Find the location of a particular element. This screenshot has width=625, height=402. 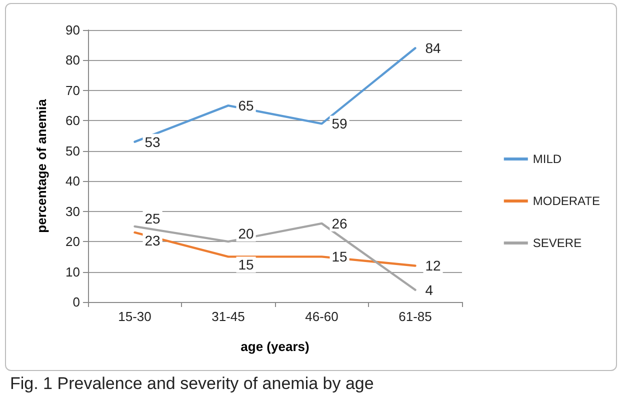

y-axis-title: percentage of anemia is located at coordinates (41, 165).